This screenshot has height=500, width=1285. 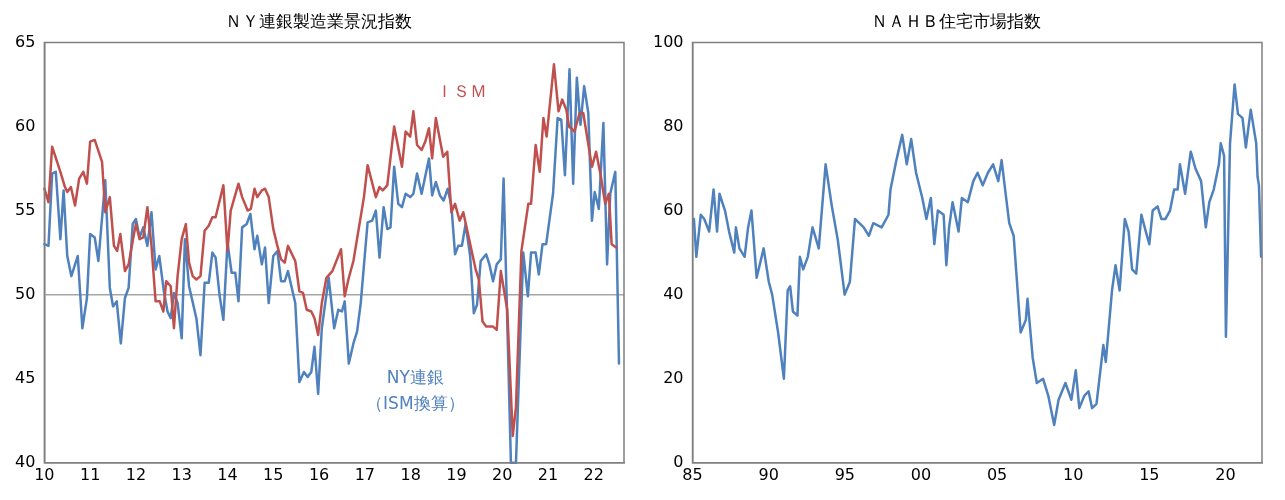 I want to click on x-tick-label: 19, so click(x=456, y=474).